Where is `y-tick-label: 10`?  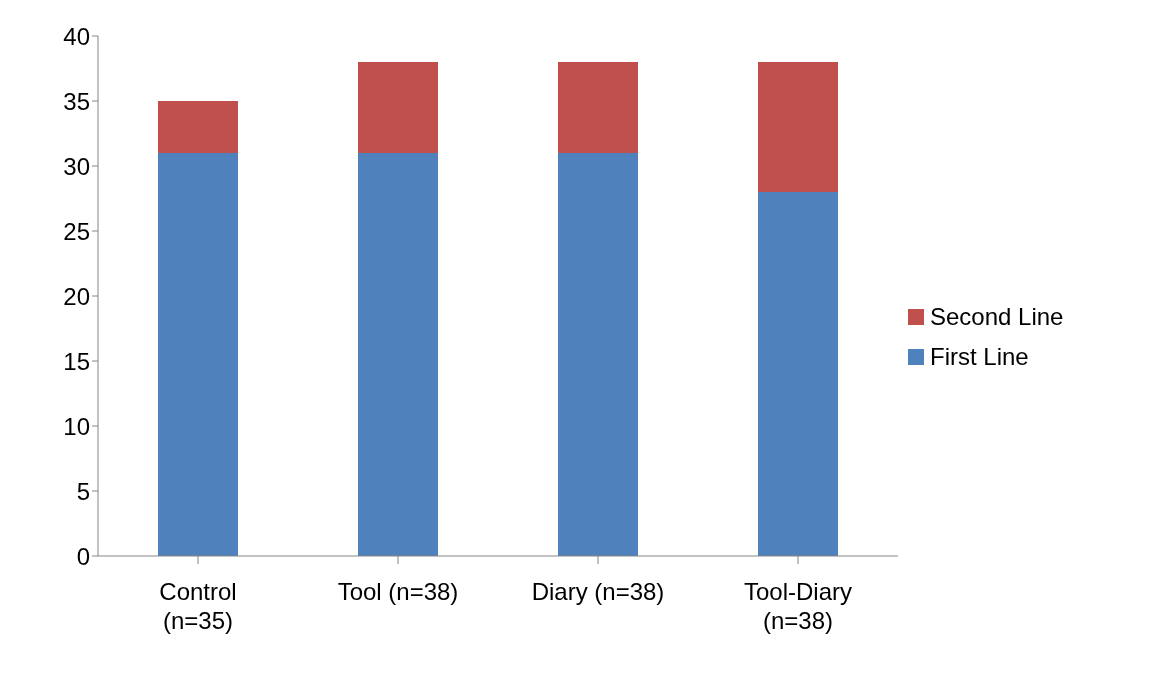
y-tick-label: 10 is located at coordinates (76, 426).